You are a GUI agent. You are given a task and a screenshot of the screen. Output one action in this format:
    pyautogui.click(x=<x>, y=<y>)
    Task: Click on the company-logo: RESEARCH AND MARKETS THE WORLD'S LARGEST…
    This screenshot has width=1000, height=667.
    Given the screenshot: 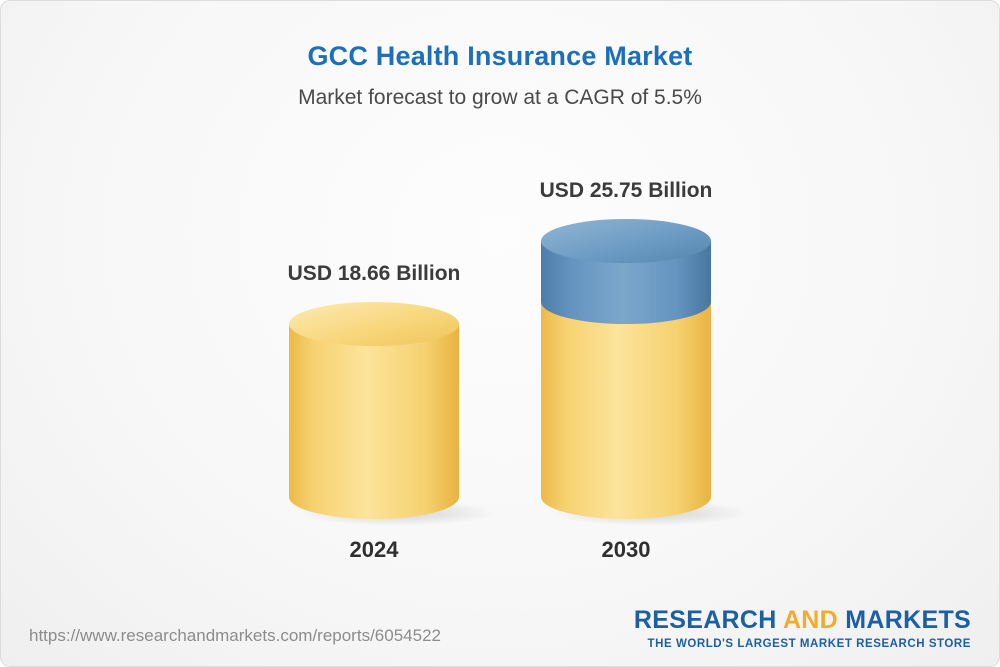 What is the action you would take?
    pyautogui.click(x=802, y=628)
    